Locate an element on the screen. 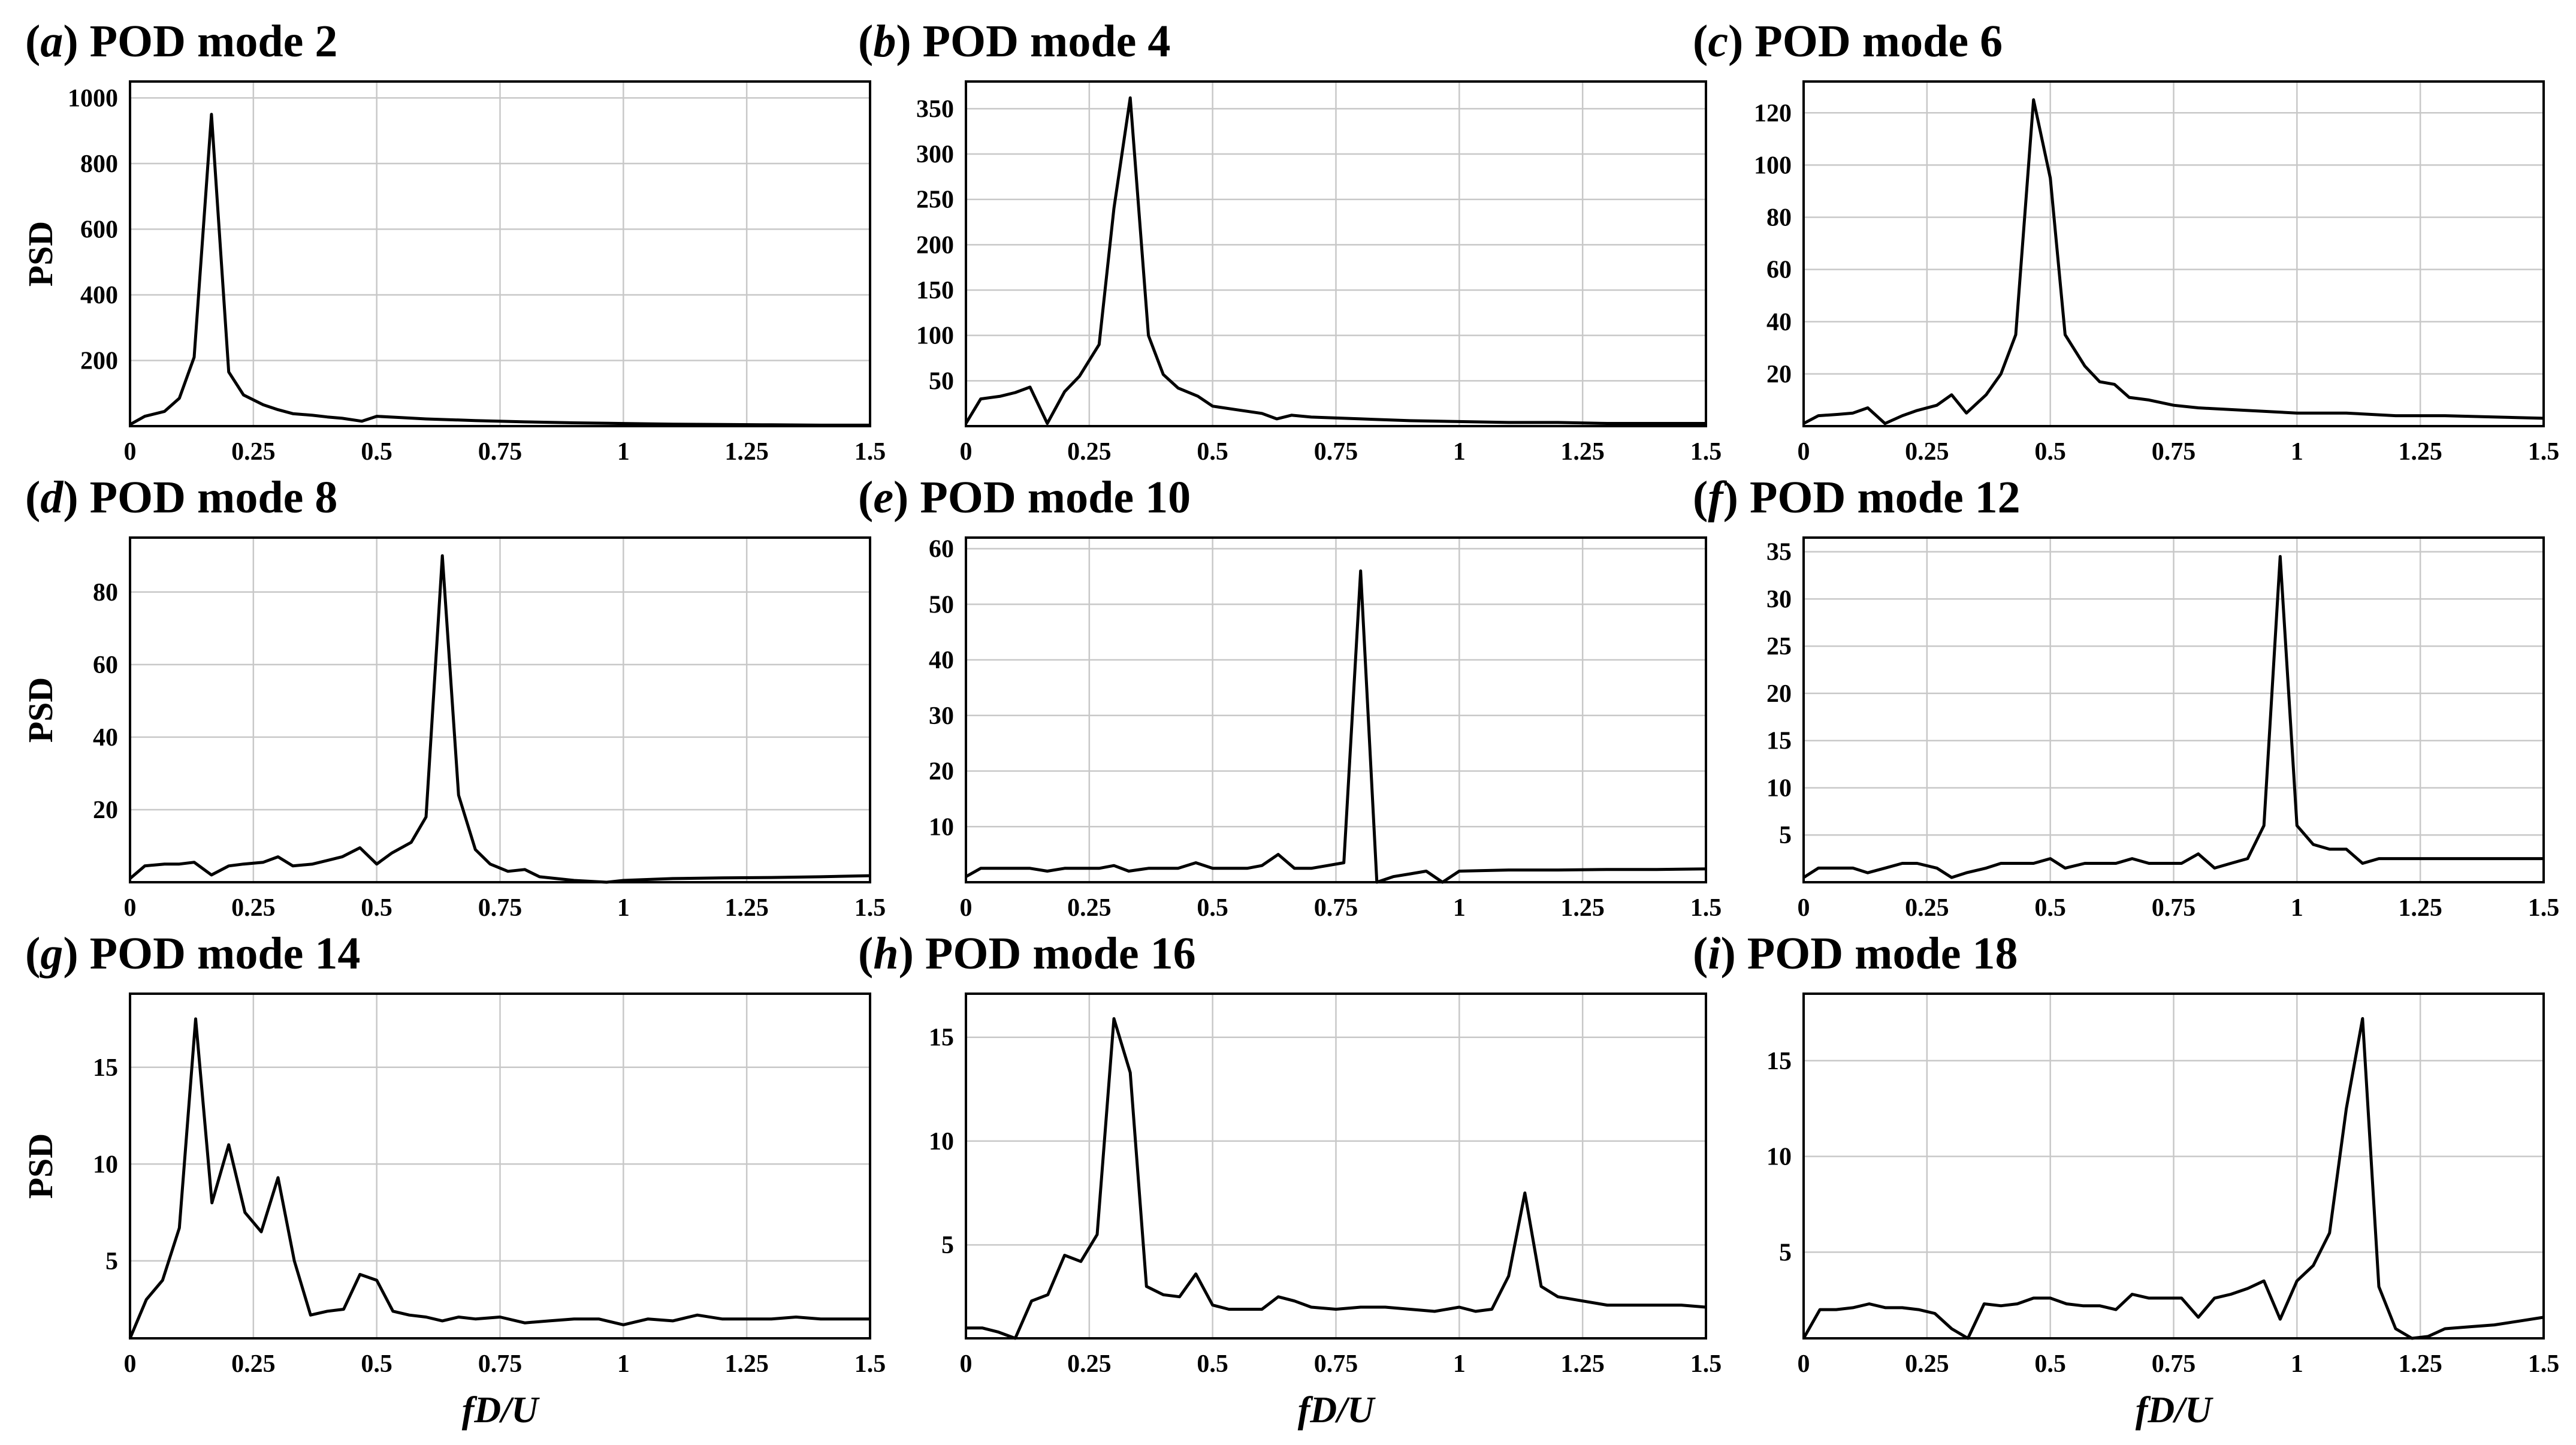 The width and height of the screenshot is (2576, 1445). panel-title: (a) POD mode 2 is located at coordinates (181, 41).